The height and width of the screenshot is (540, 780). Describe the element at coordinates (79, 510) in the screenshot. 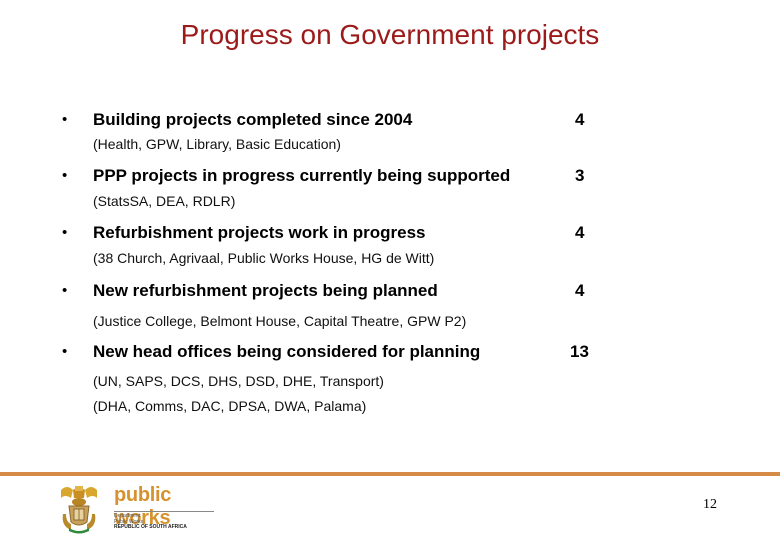

I see `coat-of-arms-icon` at that location.